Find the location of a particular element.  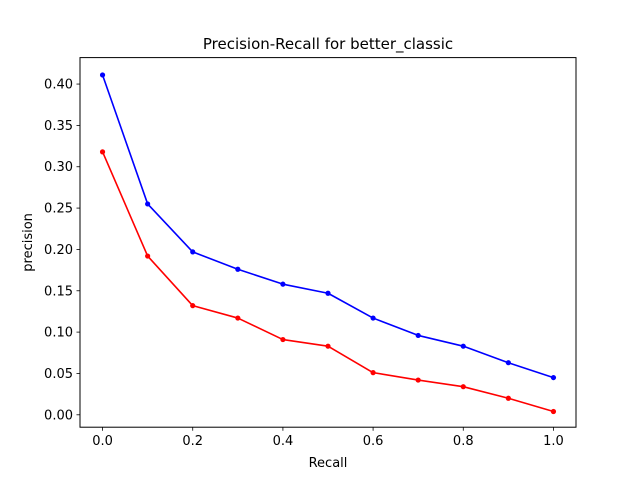

x-axis-label: Recall is located at coordinates (328, 463).